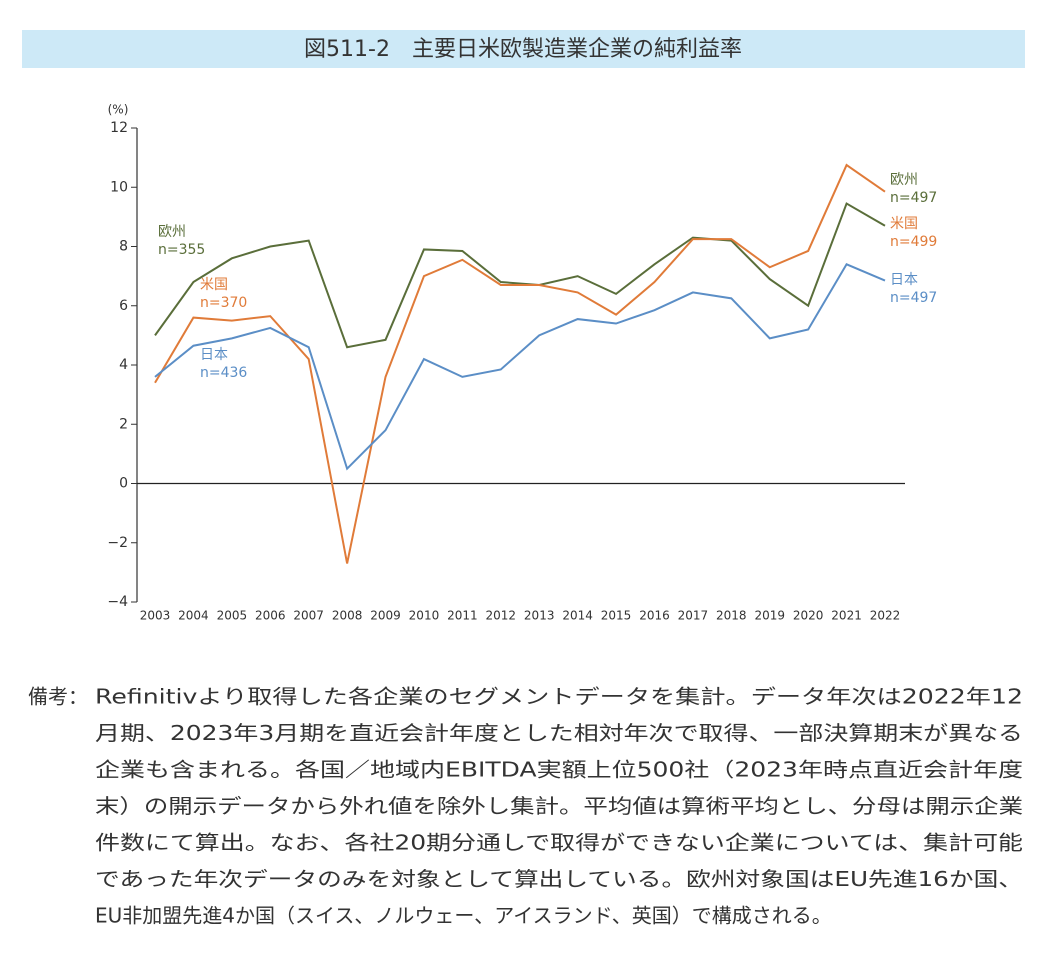 Image resolution: width=1050 pixels, height=968 pixels. Describe the element at coordinates (223, 303) in the screenshot. I see `series-label: n=370` at that location.